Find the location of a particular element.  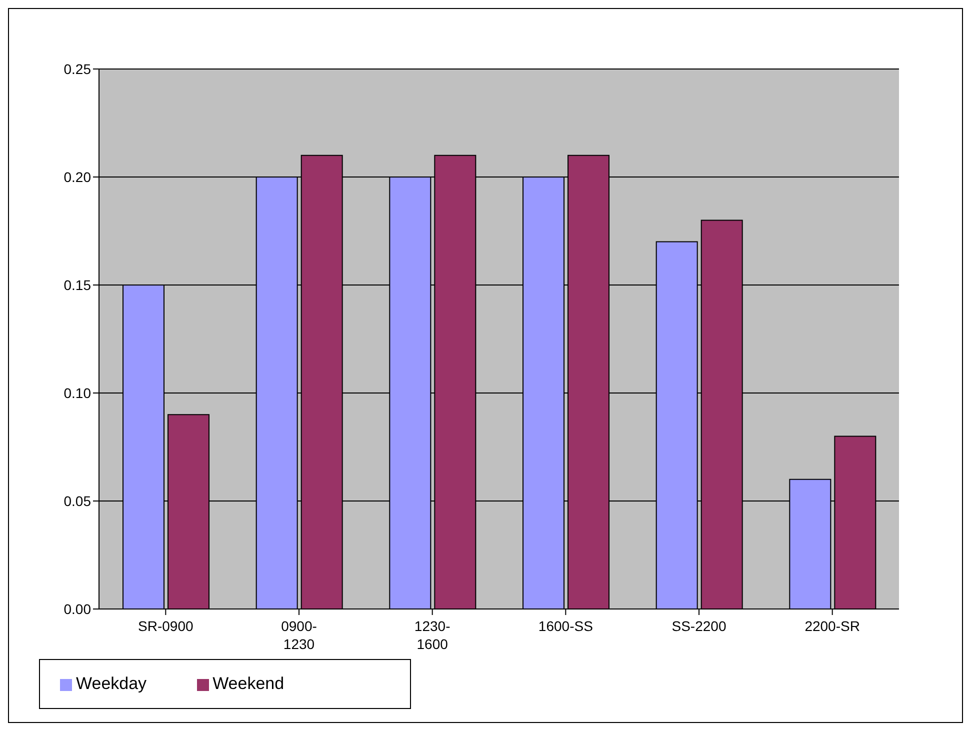

y-tick-label: 0.15 is located at coordinates (78, 284).